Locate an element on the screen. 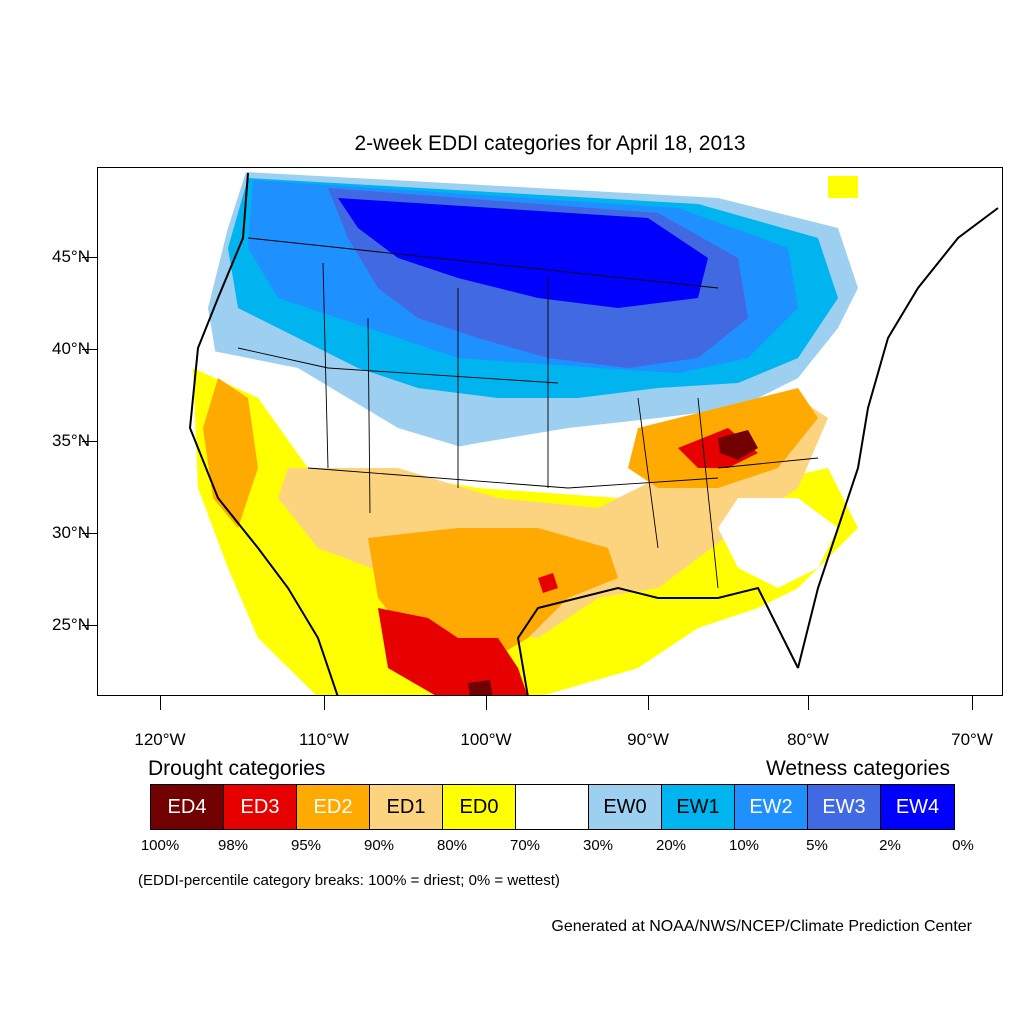 The image size is (1024, 1024). legend-percentile-label: 0% is located at coordinates (963, 845).